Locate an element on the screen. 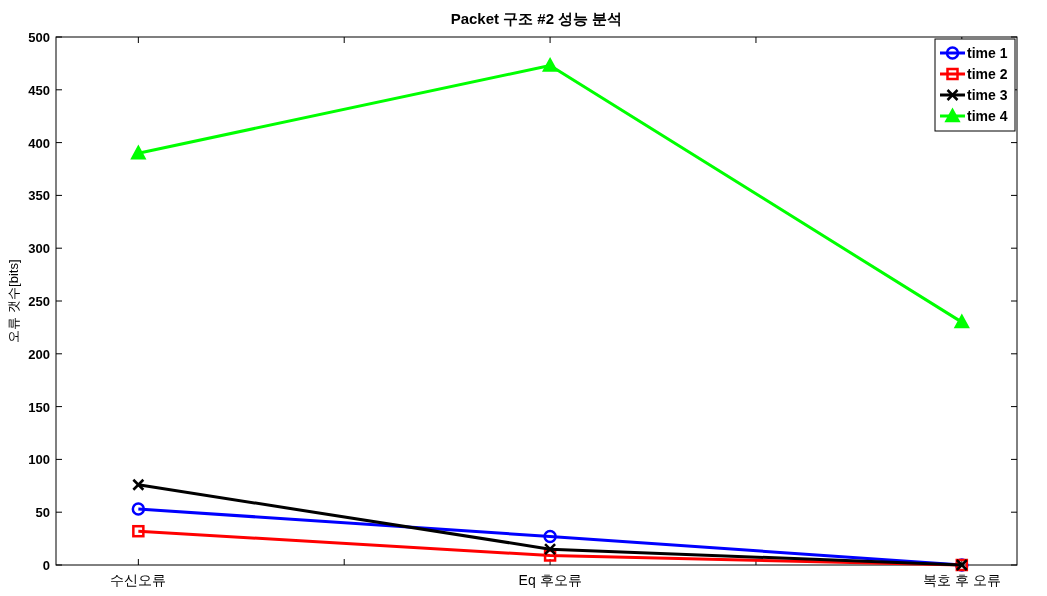 Image resolution: width=1047 pixels, height=596 pixels. y-tick-label: 450 is located at coordinates (39, 90).